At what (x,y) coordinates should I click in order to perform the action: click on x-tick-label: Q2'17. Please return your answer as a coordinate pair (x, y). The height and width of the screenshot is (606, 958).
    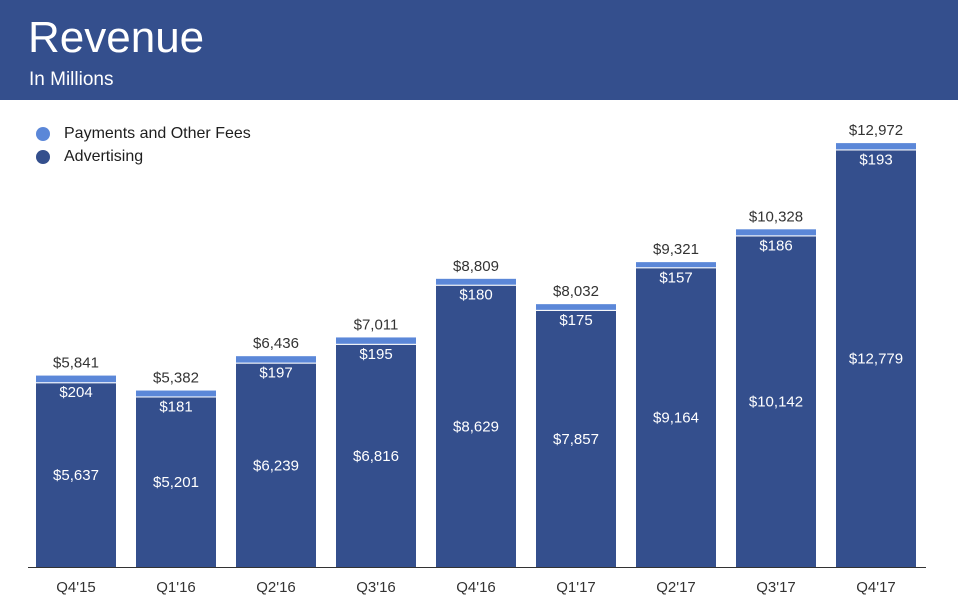
    Looking at the image, I should click on (676, 587).